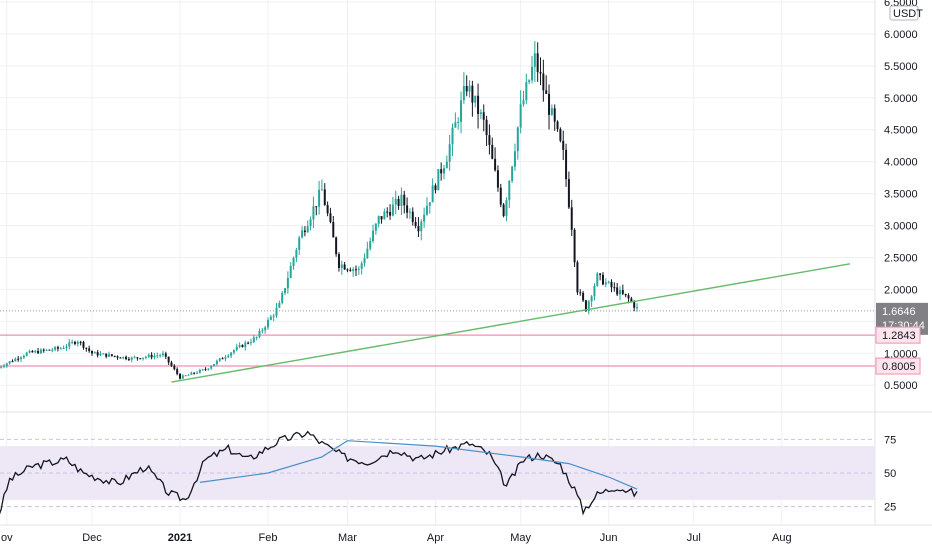 The height and width of the screenshot is (550, 932). What do you see at coordinates (898, 366) in the screenshot?
I see `level-badge` at bounding box center [898, 366].